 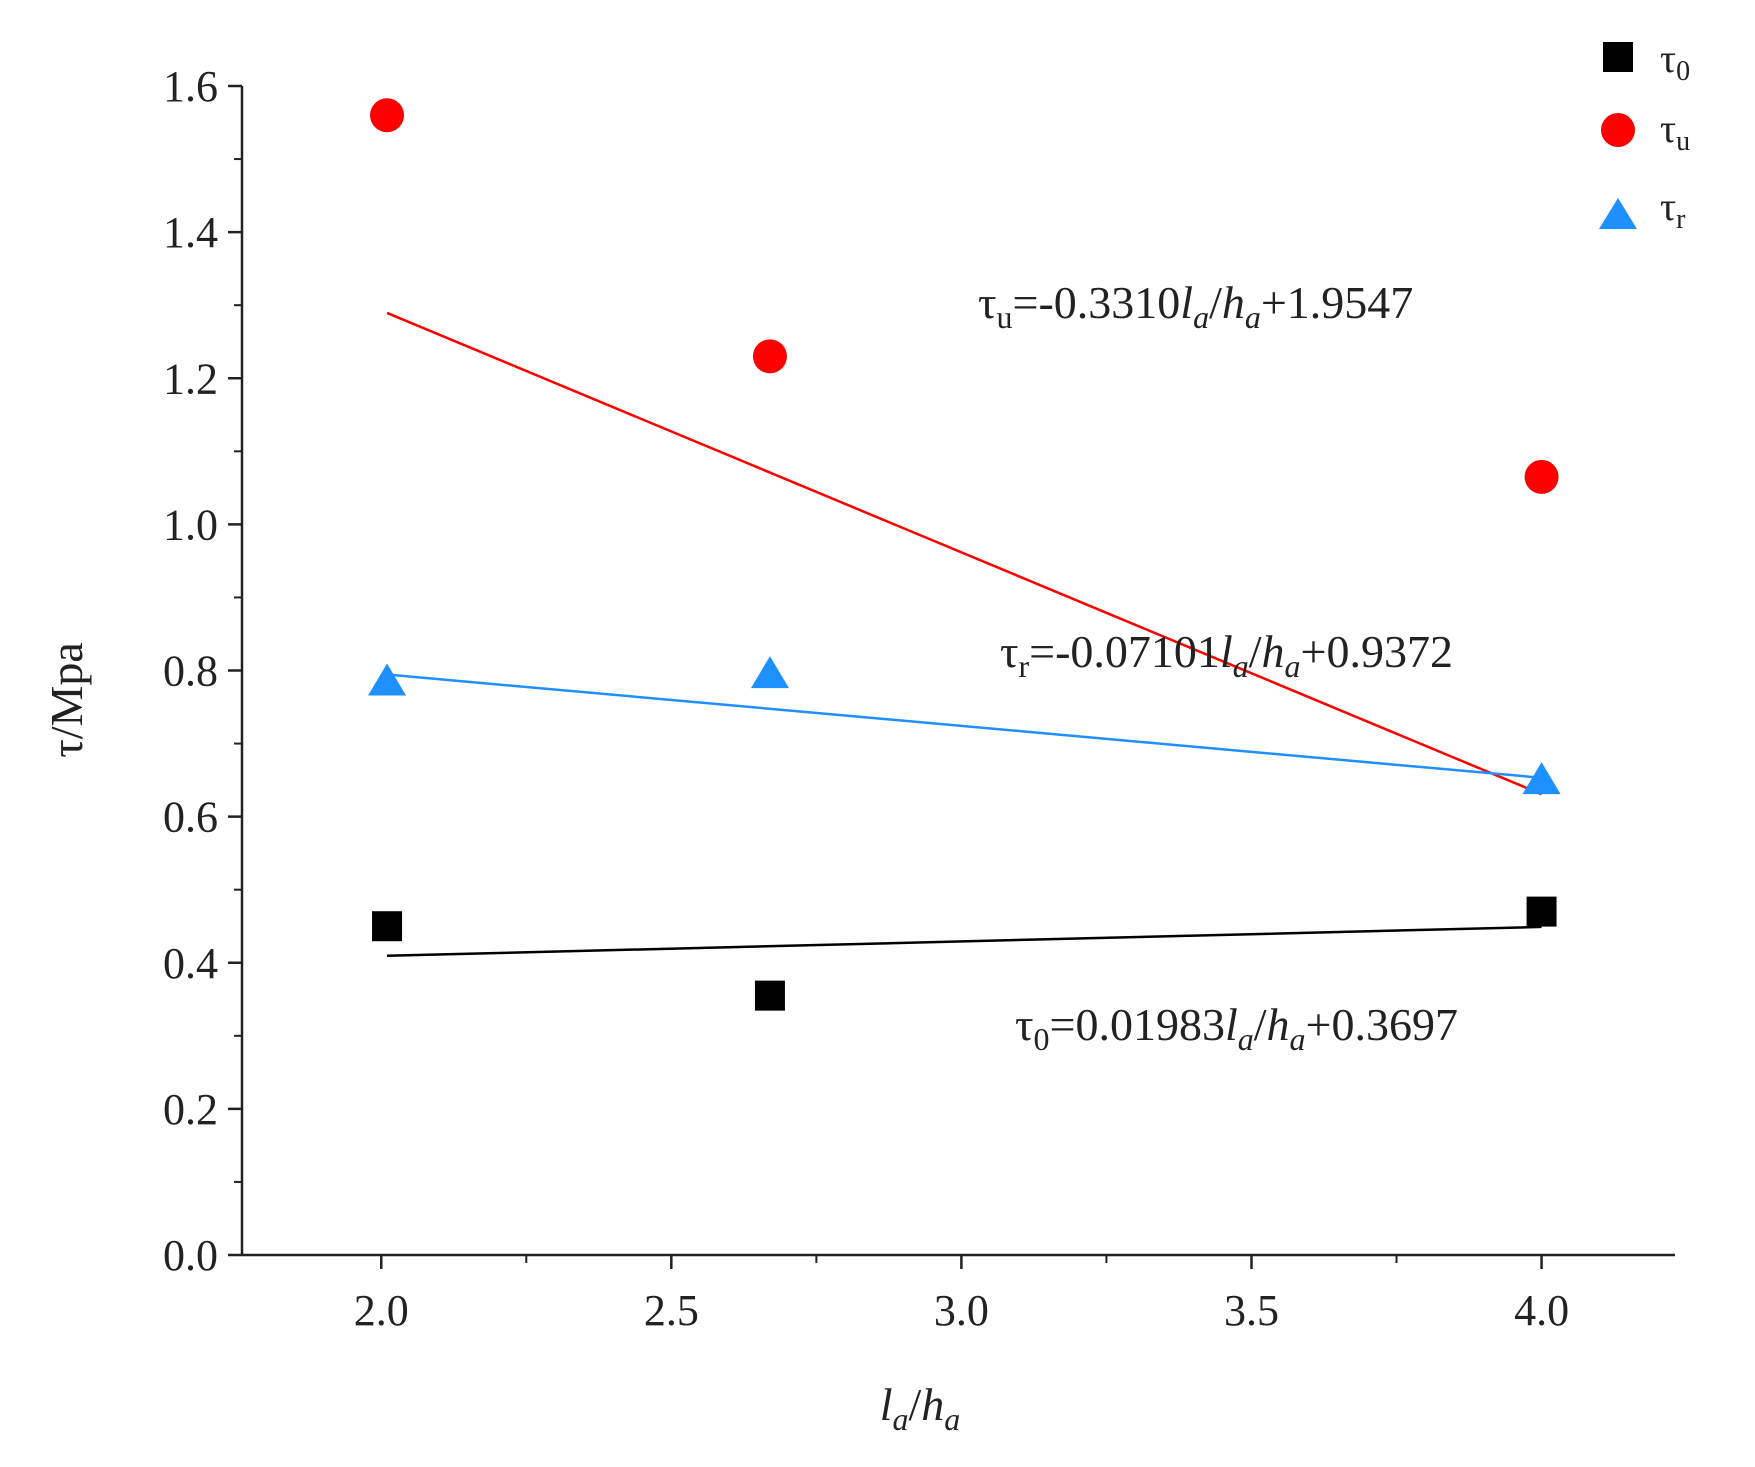 I want to click on x-axis-title: la/ha, so click(x=920, y=1408).